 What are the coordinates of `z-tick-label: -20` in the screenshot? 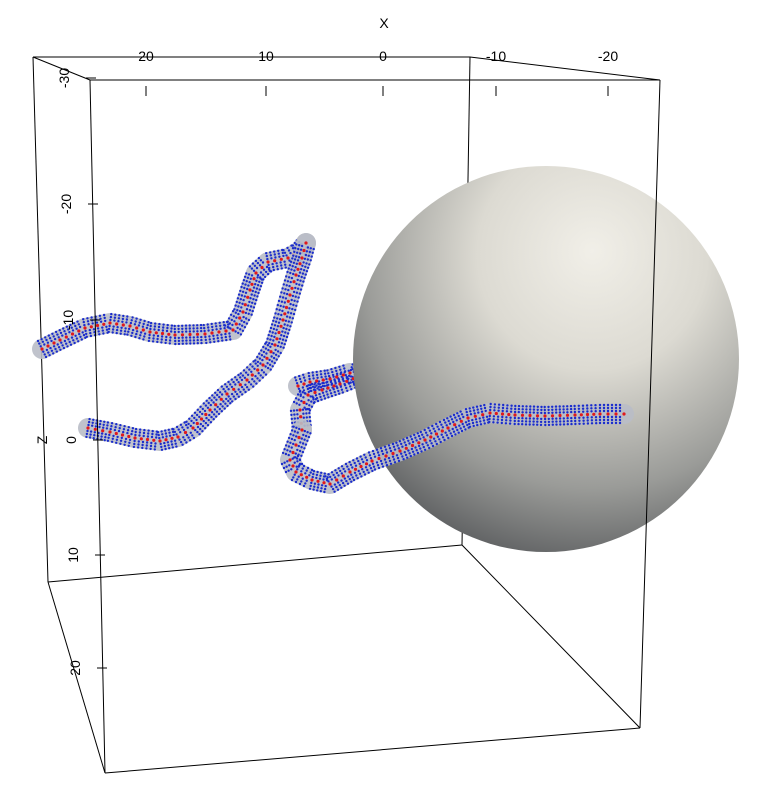 It's located at (66, 204).